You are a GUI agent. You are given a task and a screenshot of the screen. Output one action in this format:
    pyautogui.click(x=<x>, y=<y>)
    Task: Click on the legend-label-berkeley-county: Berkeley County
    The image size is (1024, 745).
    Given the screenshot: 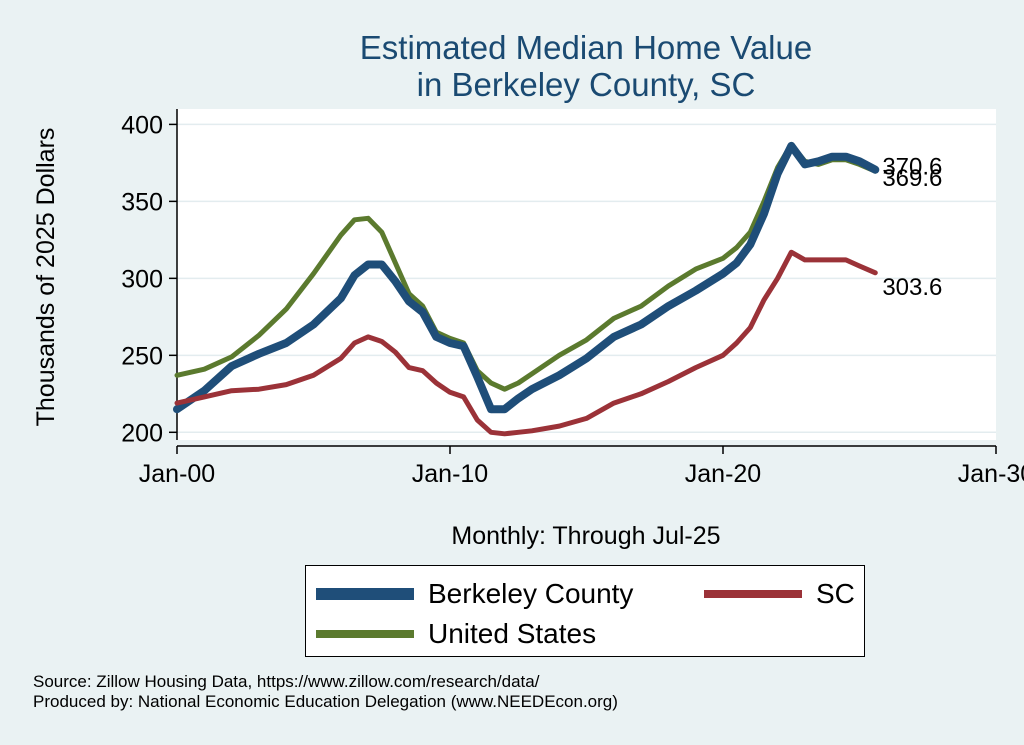 What is the action you would take?
    pyautogui.click(x=531, y=593)
    